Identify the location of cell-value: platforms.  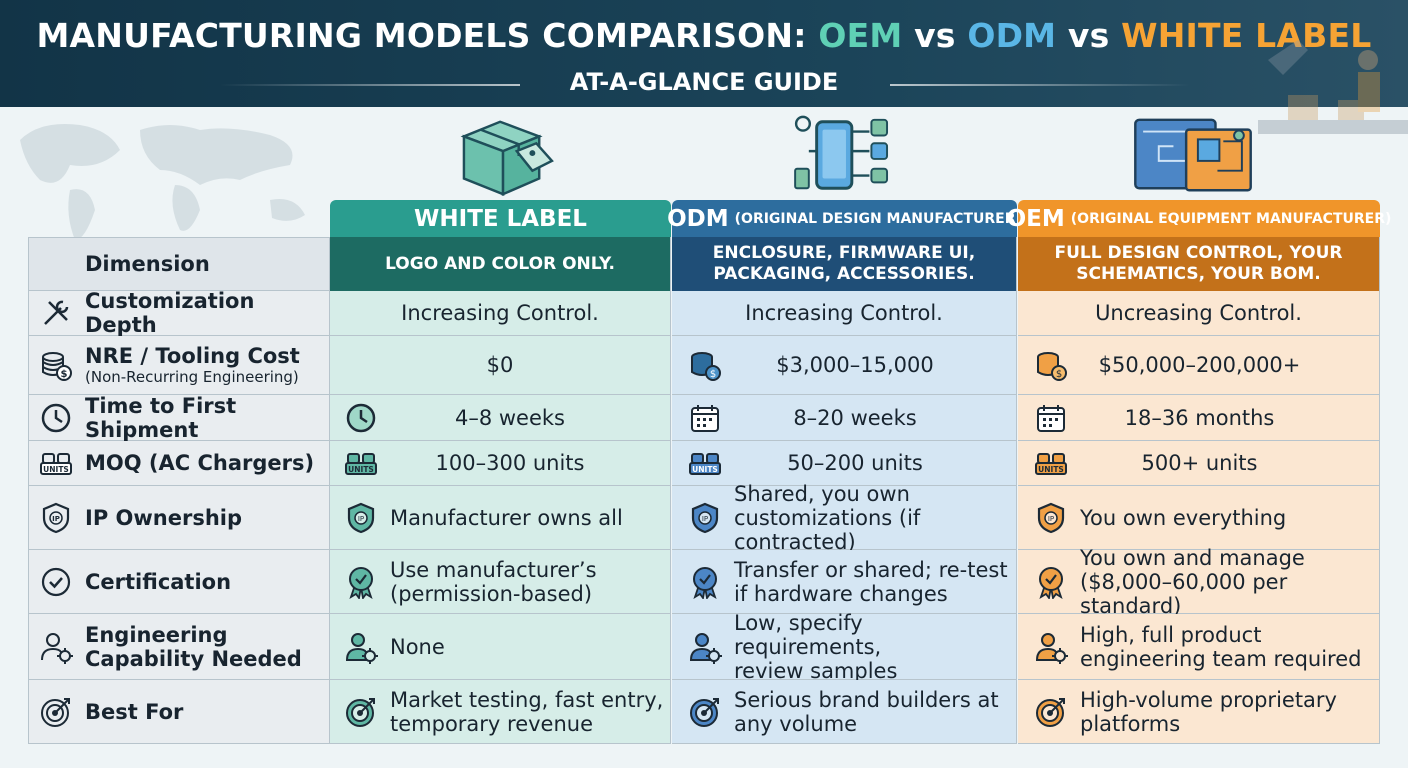
(1130, 723).